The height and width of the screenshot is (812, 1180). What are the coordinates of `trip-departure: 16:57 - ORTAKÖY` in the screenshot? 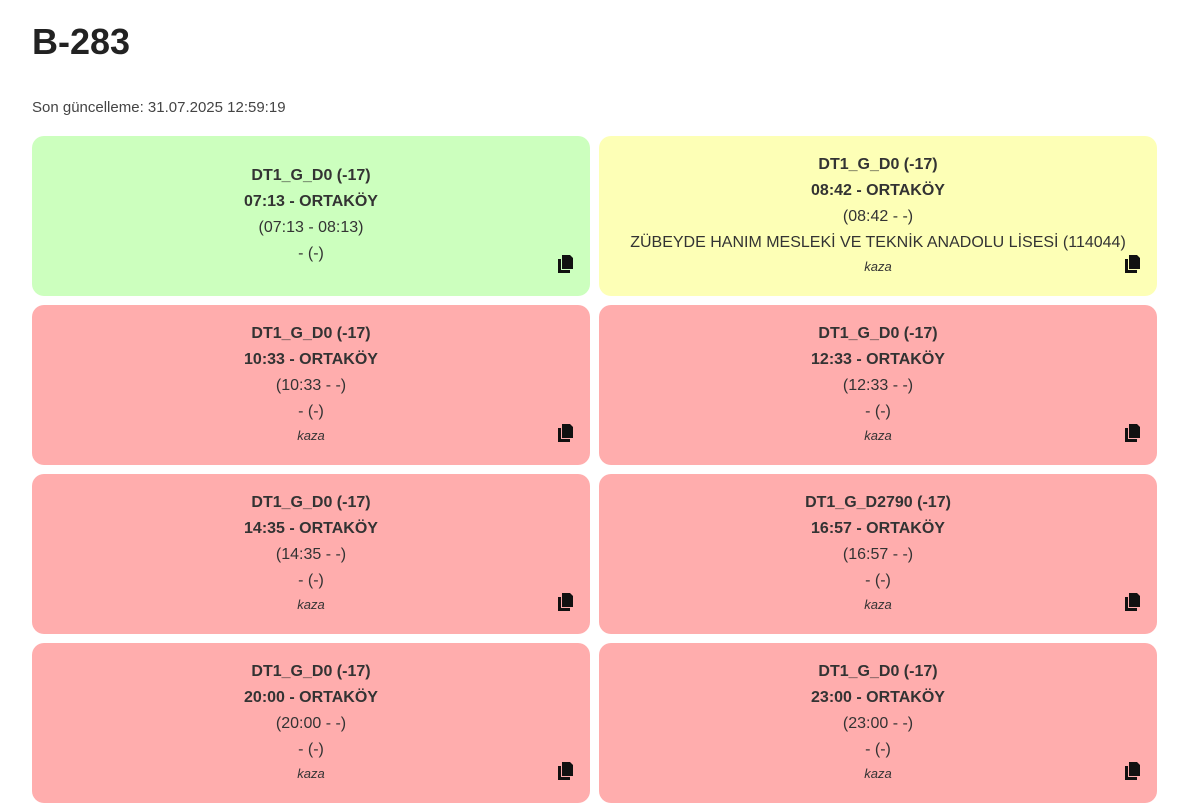 It's located at (878, 528).